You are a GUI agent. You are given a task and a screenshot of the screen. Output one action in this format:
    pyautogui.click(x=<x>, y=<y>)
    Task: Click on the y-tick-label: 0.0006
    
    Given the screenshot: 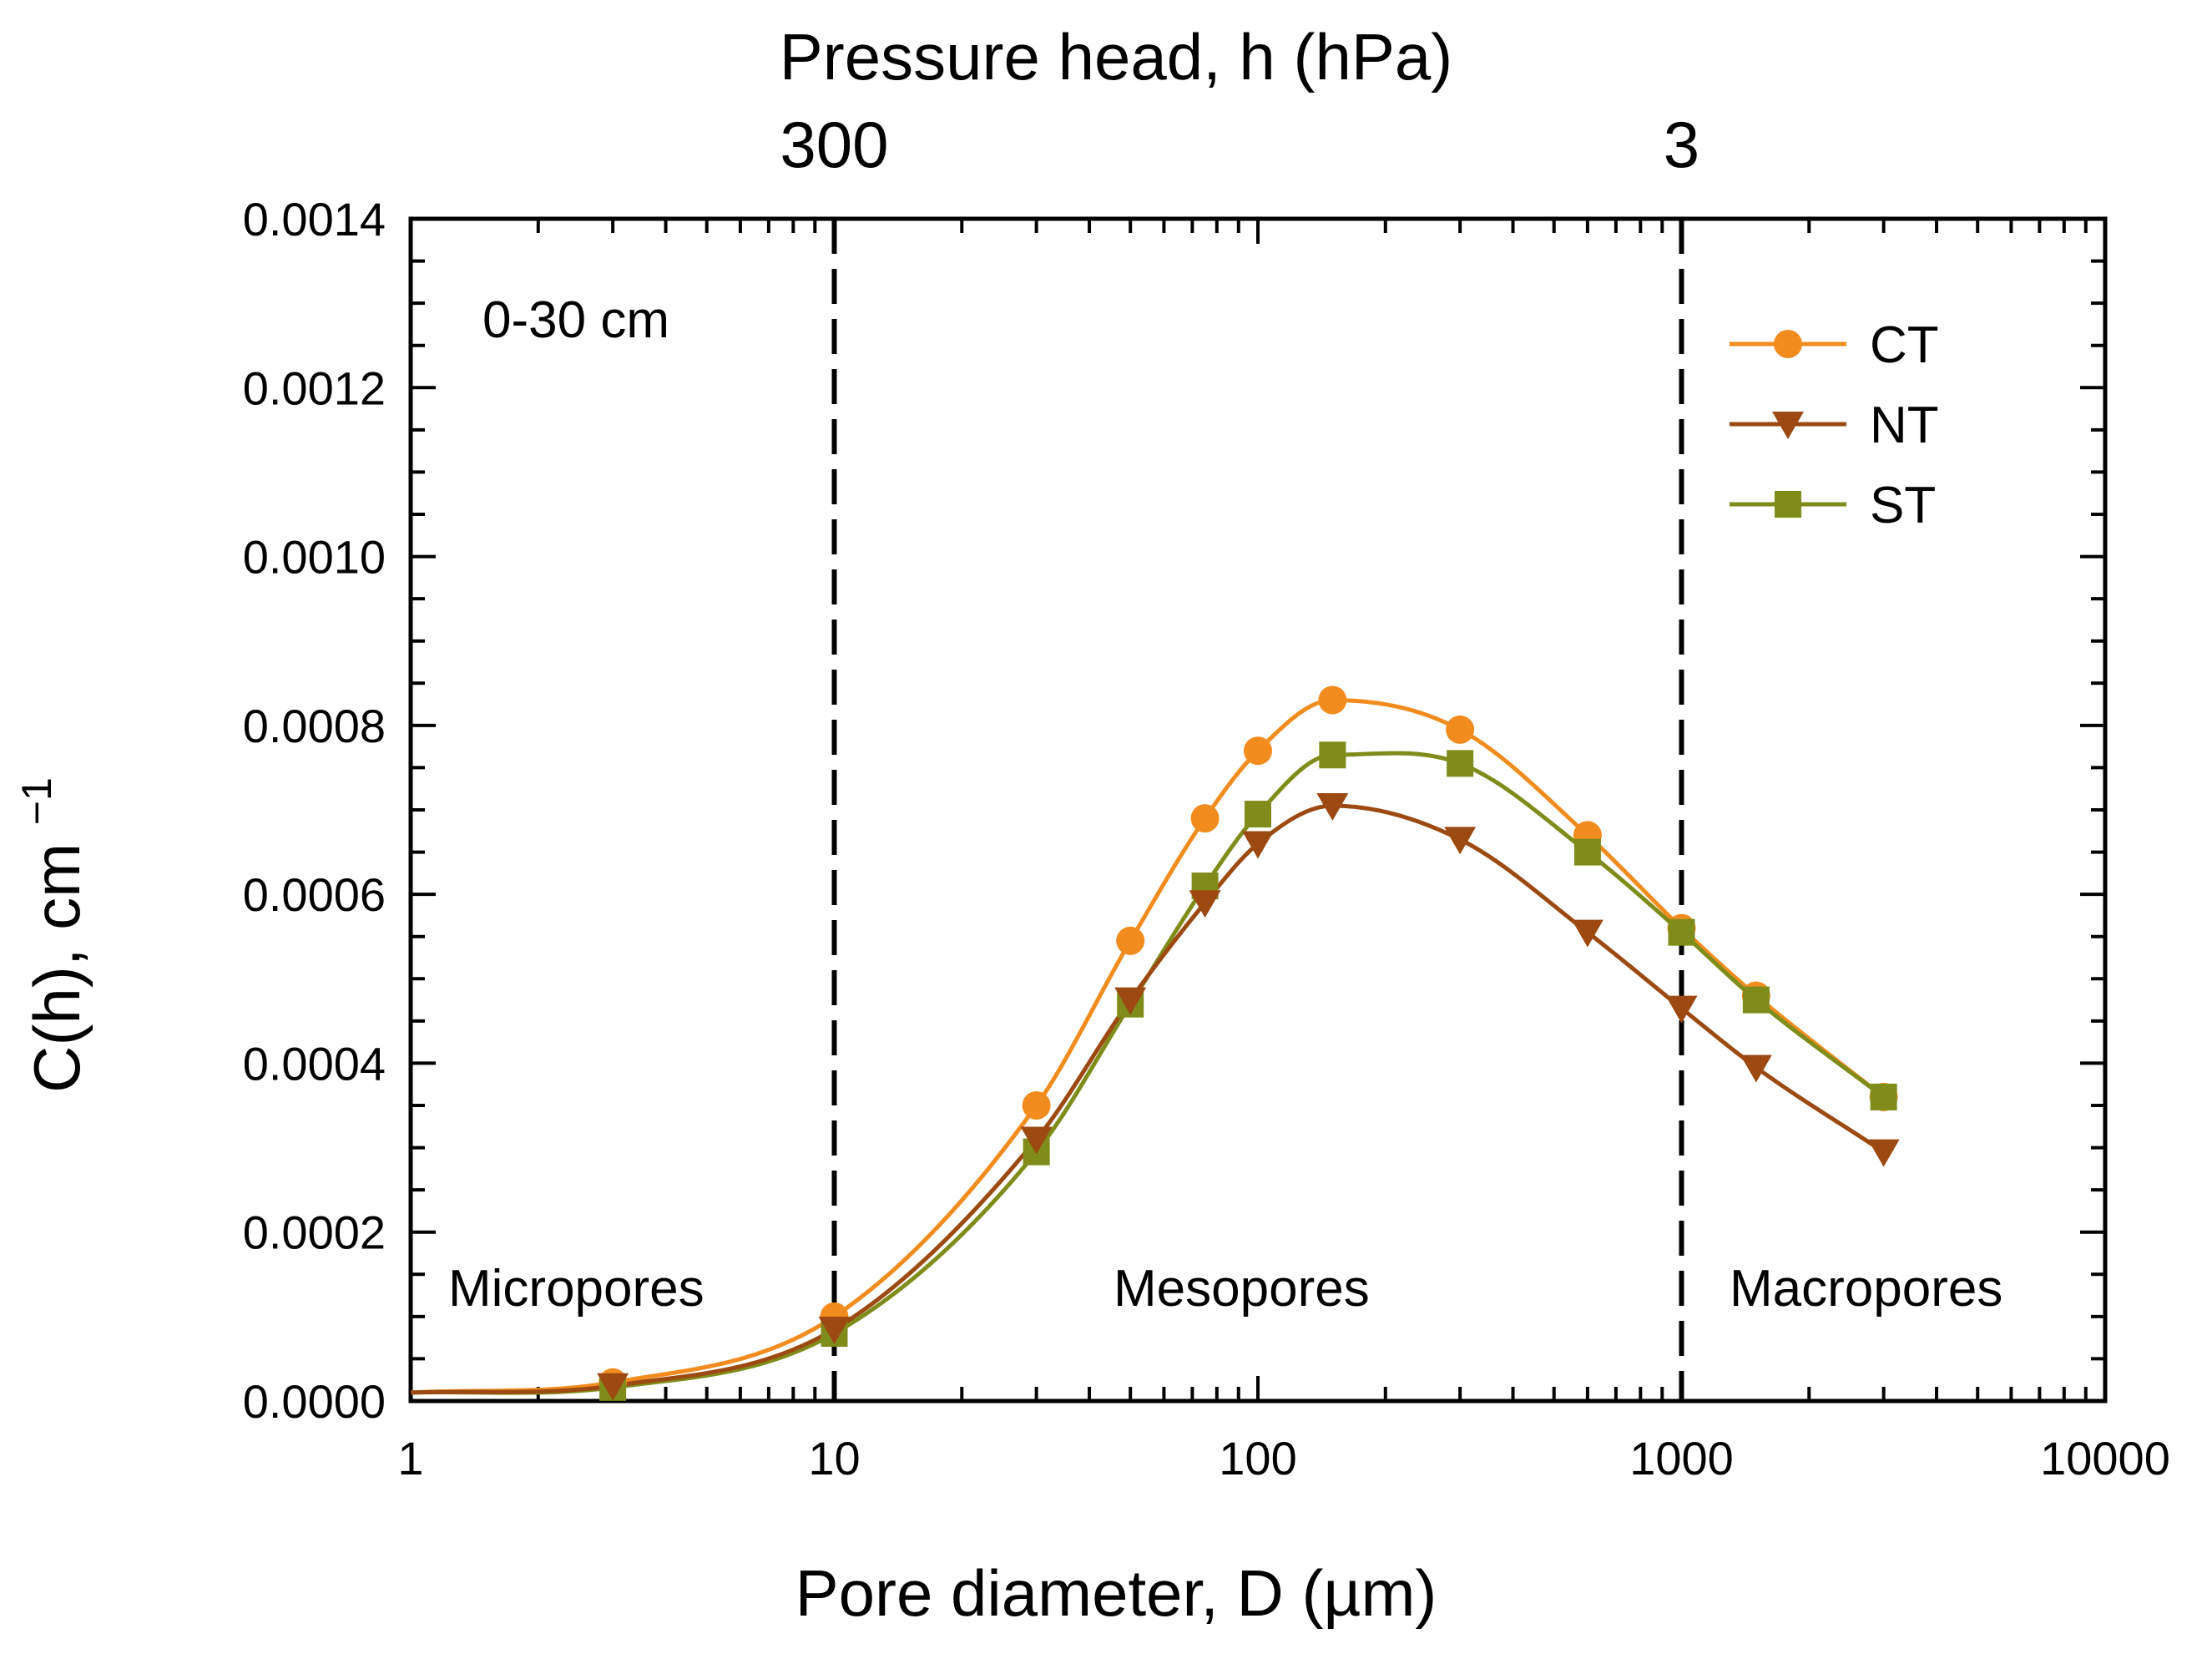 What is the action you would take?
    pyautogui.click(x=314, y=895)
    